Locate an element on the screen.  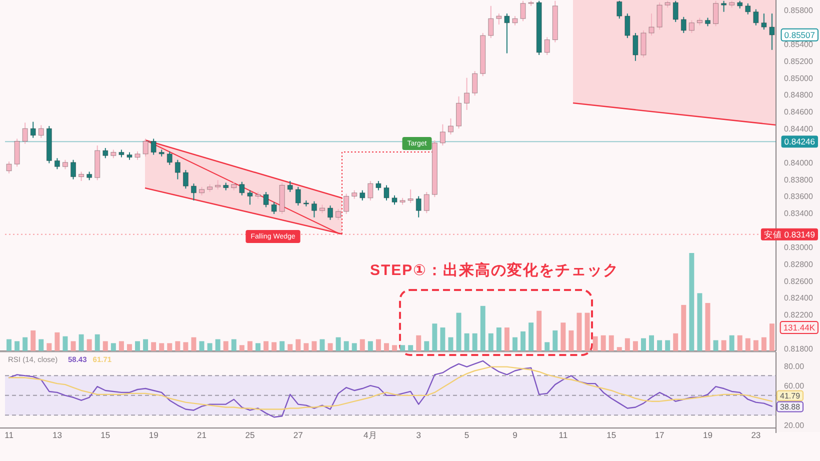
x-tick-label: 4月 is located at coordinates (371, 435).